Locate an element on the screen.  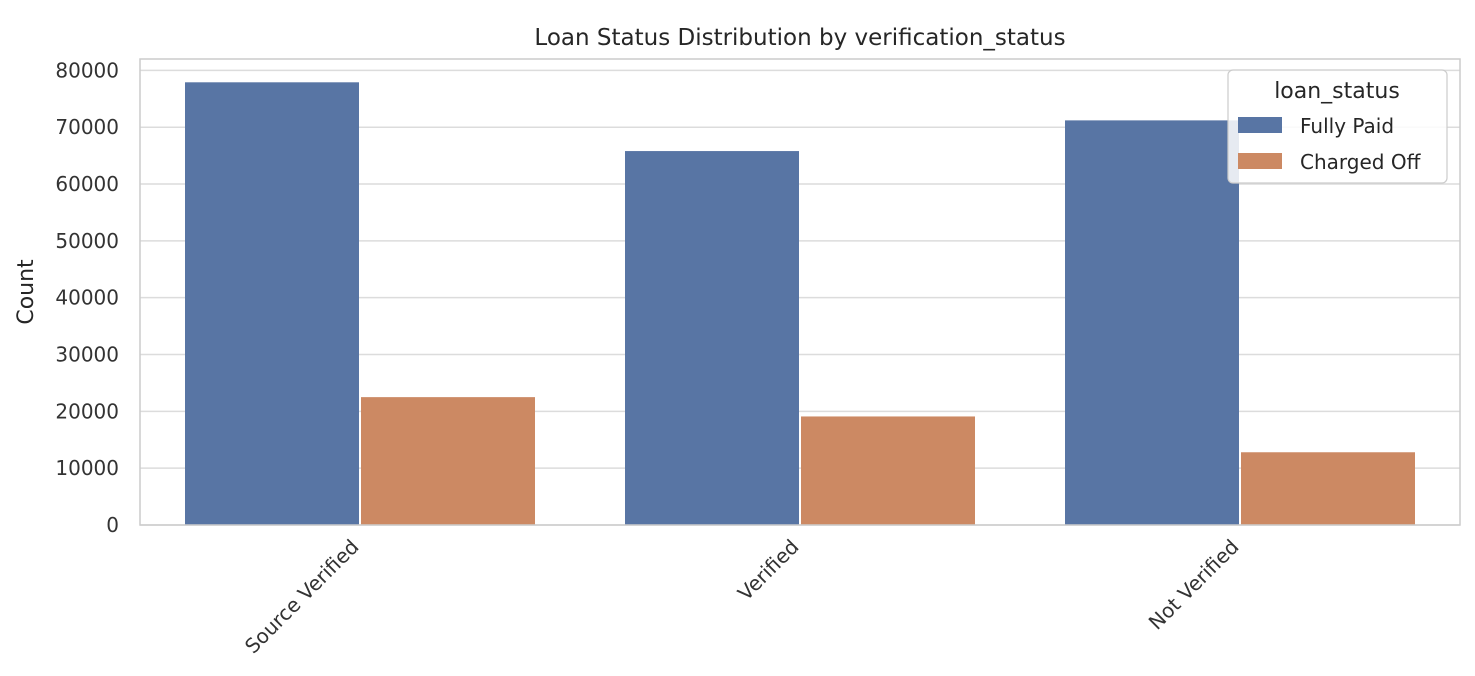
legend-frame is located at coordinates (1337, 126).